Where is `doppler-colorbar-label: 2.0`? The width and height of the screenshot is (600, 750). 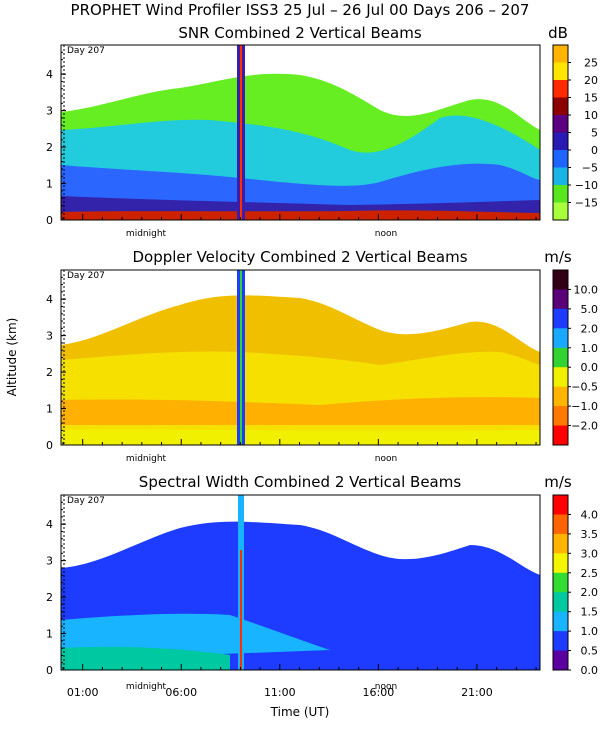 doppler-colorbar-label: 2.0 is located at coordinates (590, 328).